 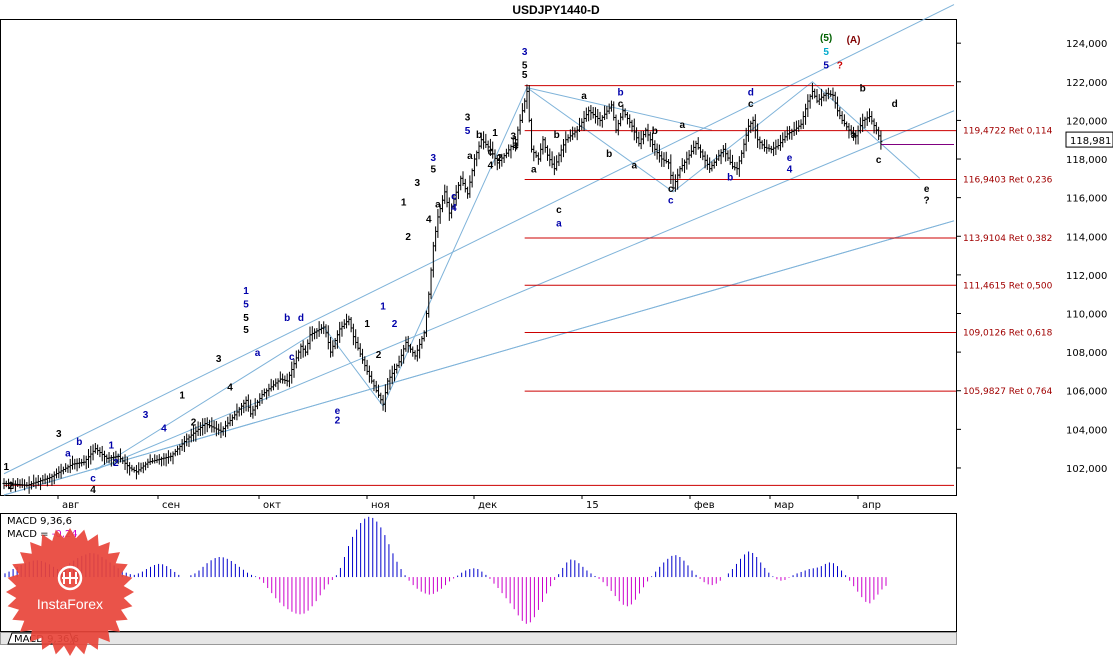 What do you see at coordinates (70, 592) in the screenshot?
I see `instaforex-logo: InstaForex` at bounding box center [70, 592].